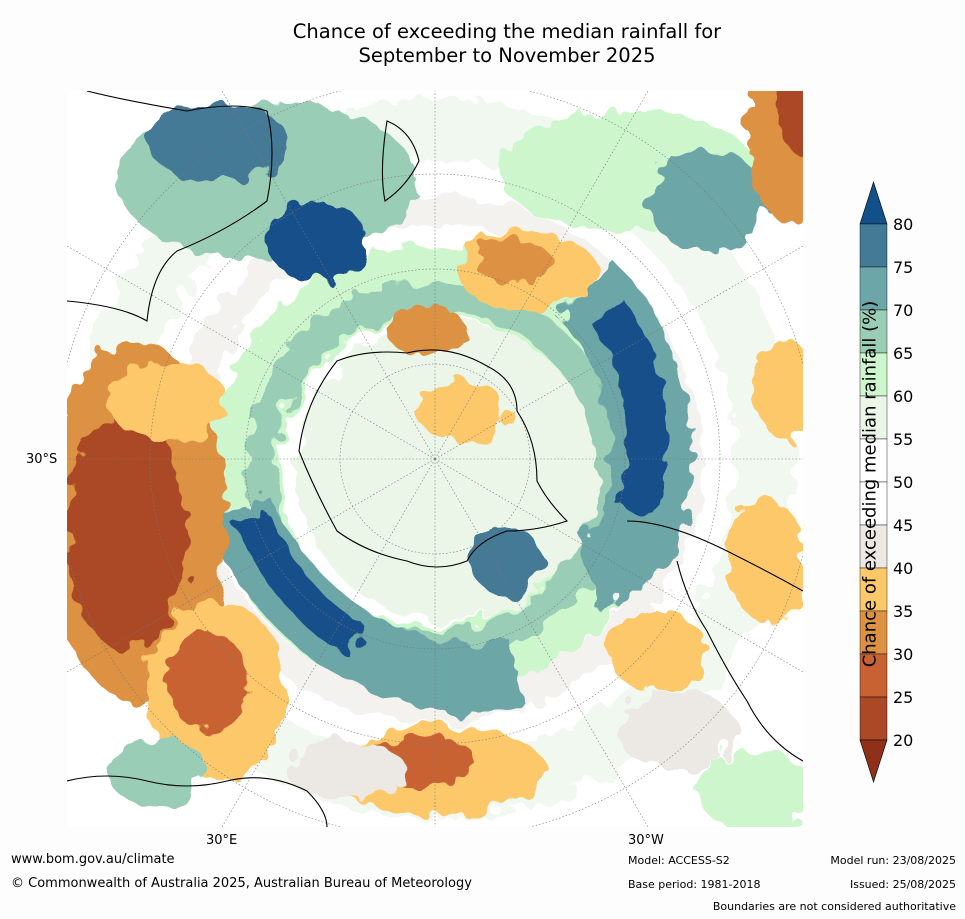  I want to click on colorbar-tick-label: 35, so click(903, 611).